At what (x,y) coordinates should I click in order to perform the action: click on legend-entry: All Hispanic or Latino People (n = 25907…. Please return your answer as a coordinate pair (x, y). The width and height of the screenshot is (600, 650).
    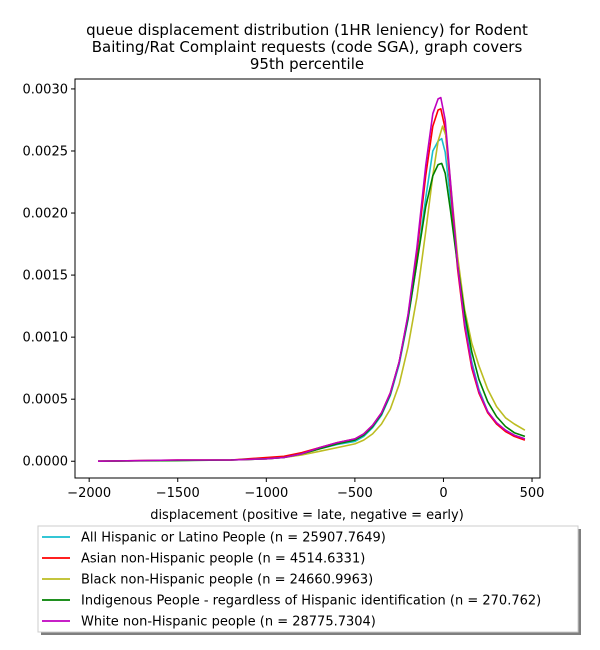
    Looking at the image, I should click on (233, 538).